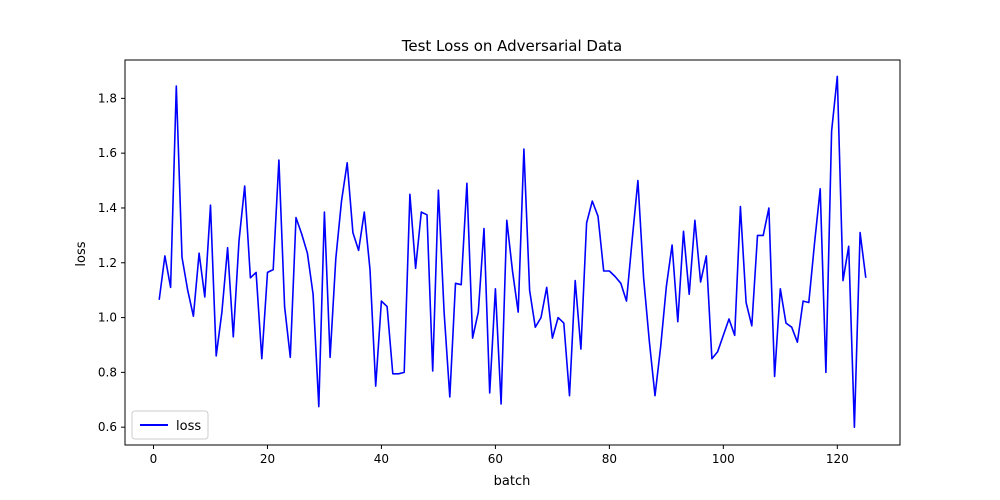 Image resolution: width=1000 pixels, height=500 pixels. Describe the element at coordinates (512, 481) in the screenshot. I see `x-axis-label: batch` at that location.